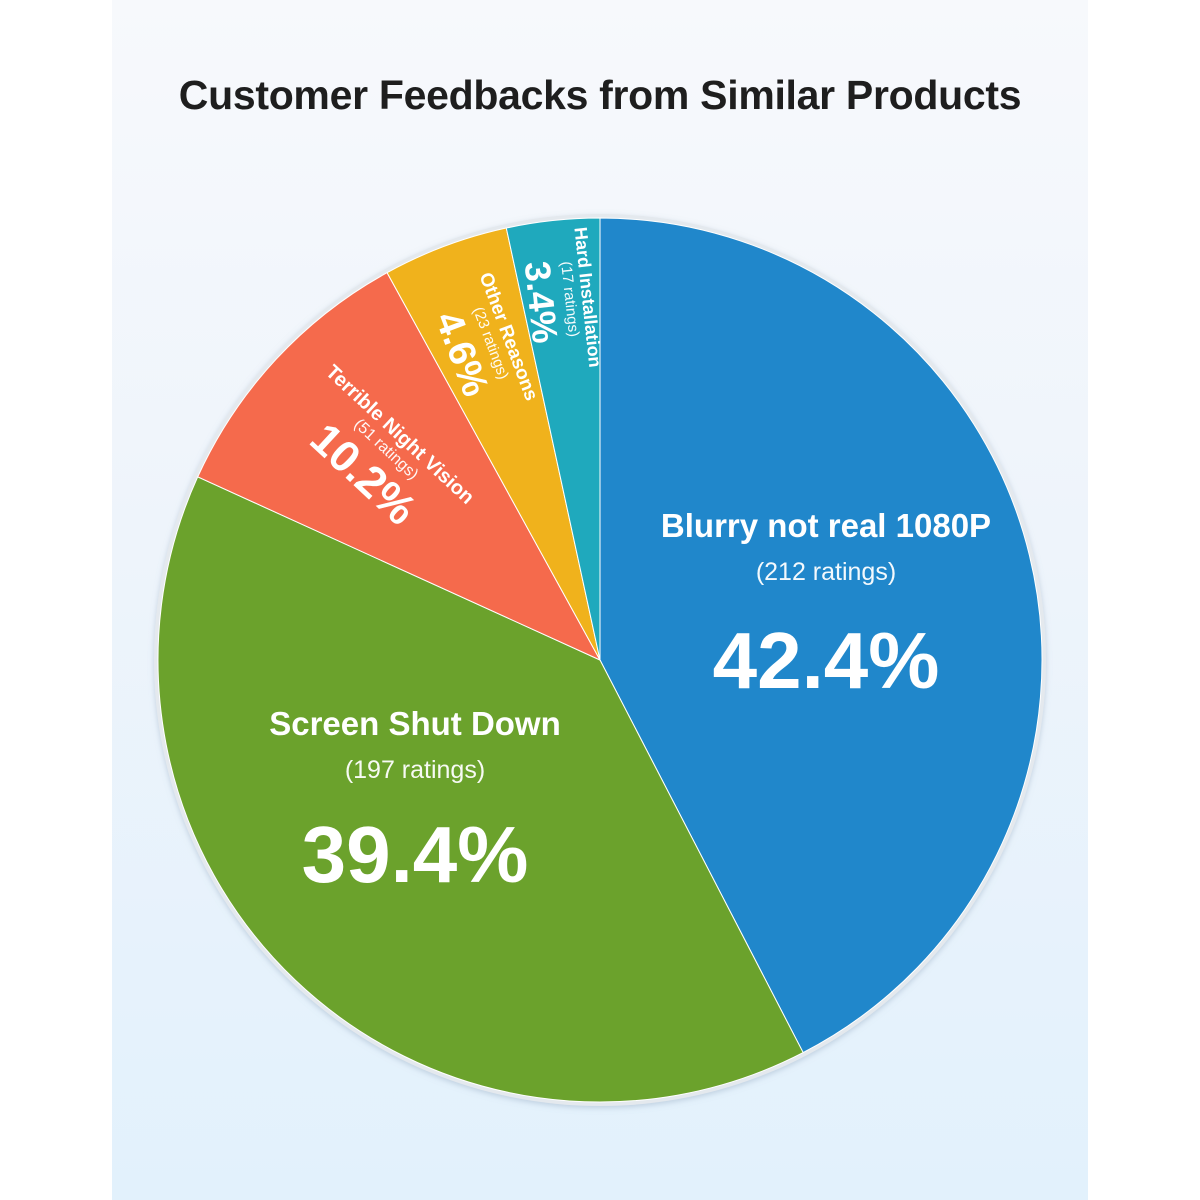  I want to click on slice-label-screen-shut-down: Screen Shut Down, so click(415, 723).